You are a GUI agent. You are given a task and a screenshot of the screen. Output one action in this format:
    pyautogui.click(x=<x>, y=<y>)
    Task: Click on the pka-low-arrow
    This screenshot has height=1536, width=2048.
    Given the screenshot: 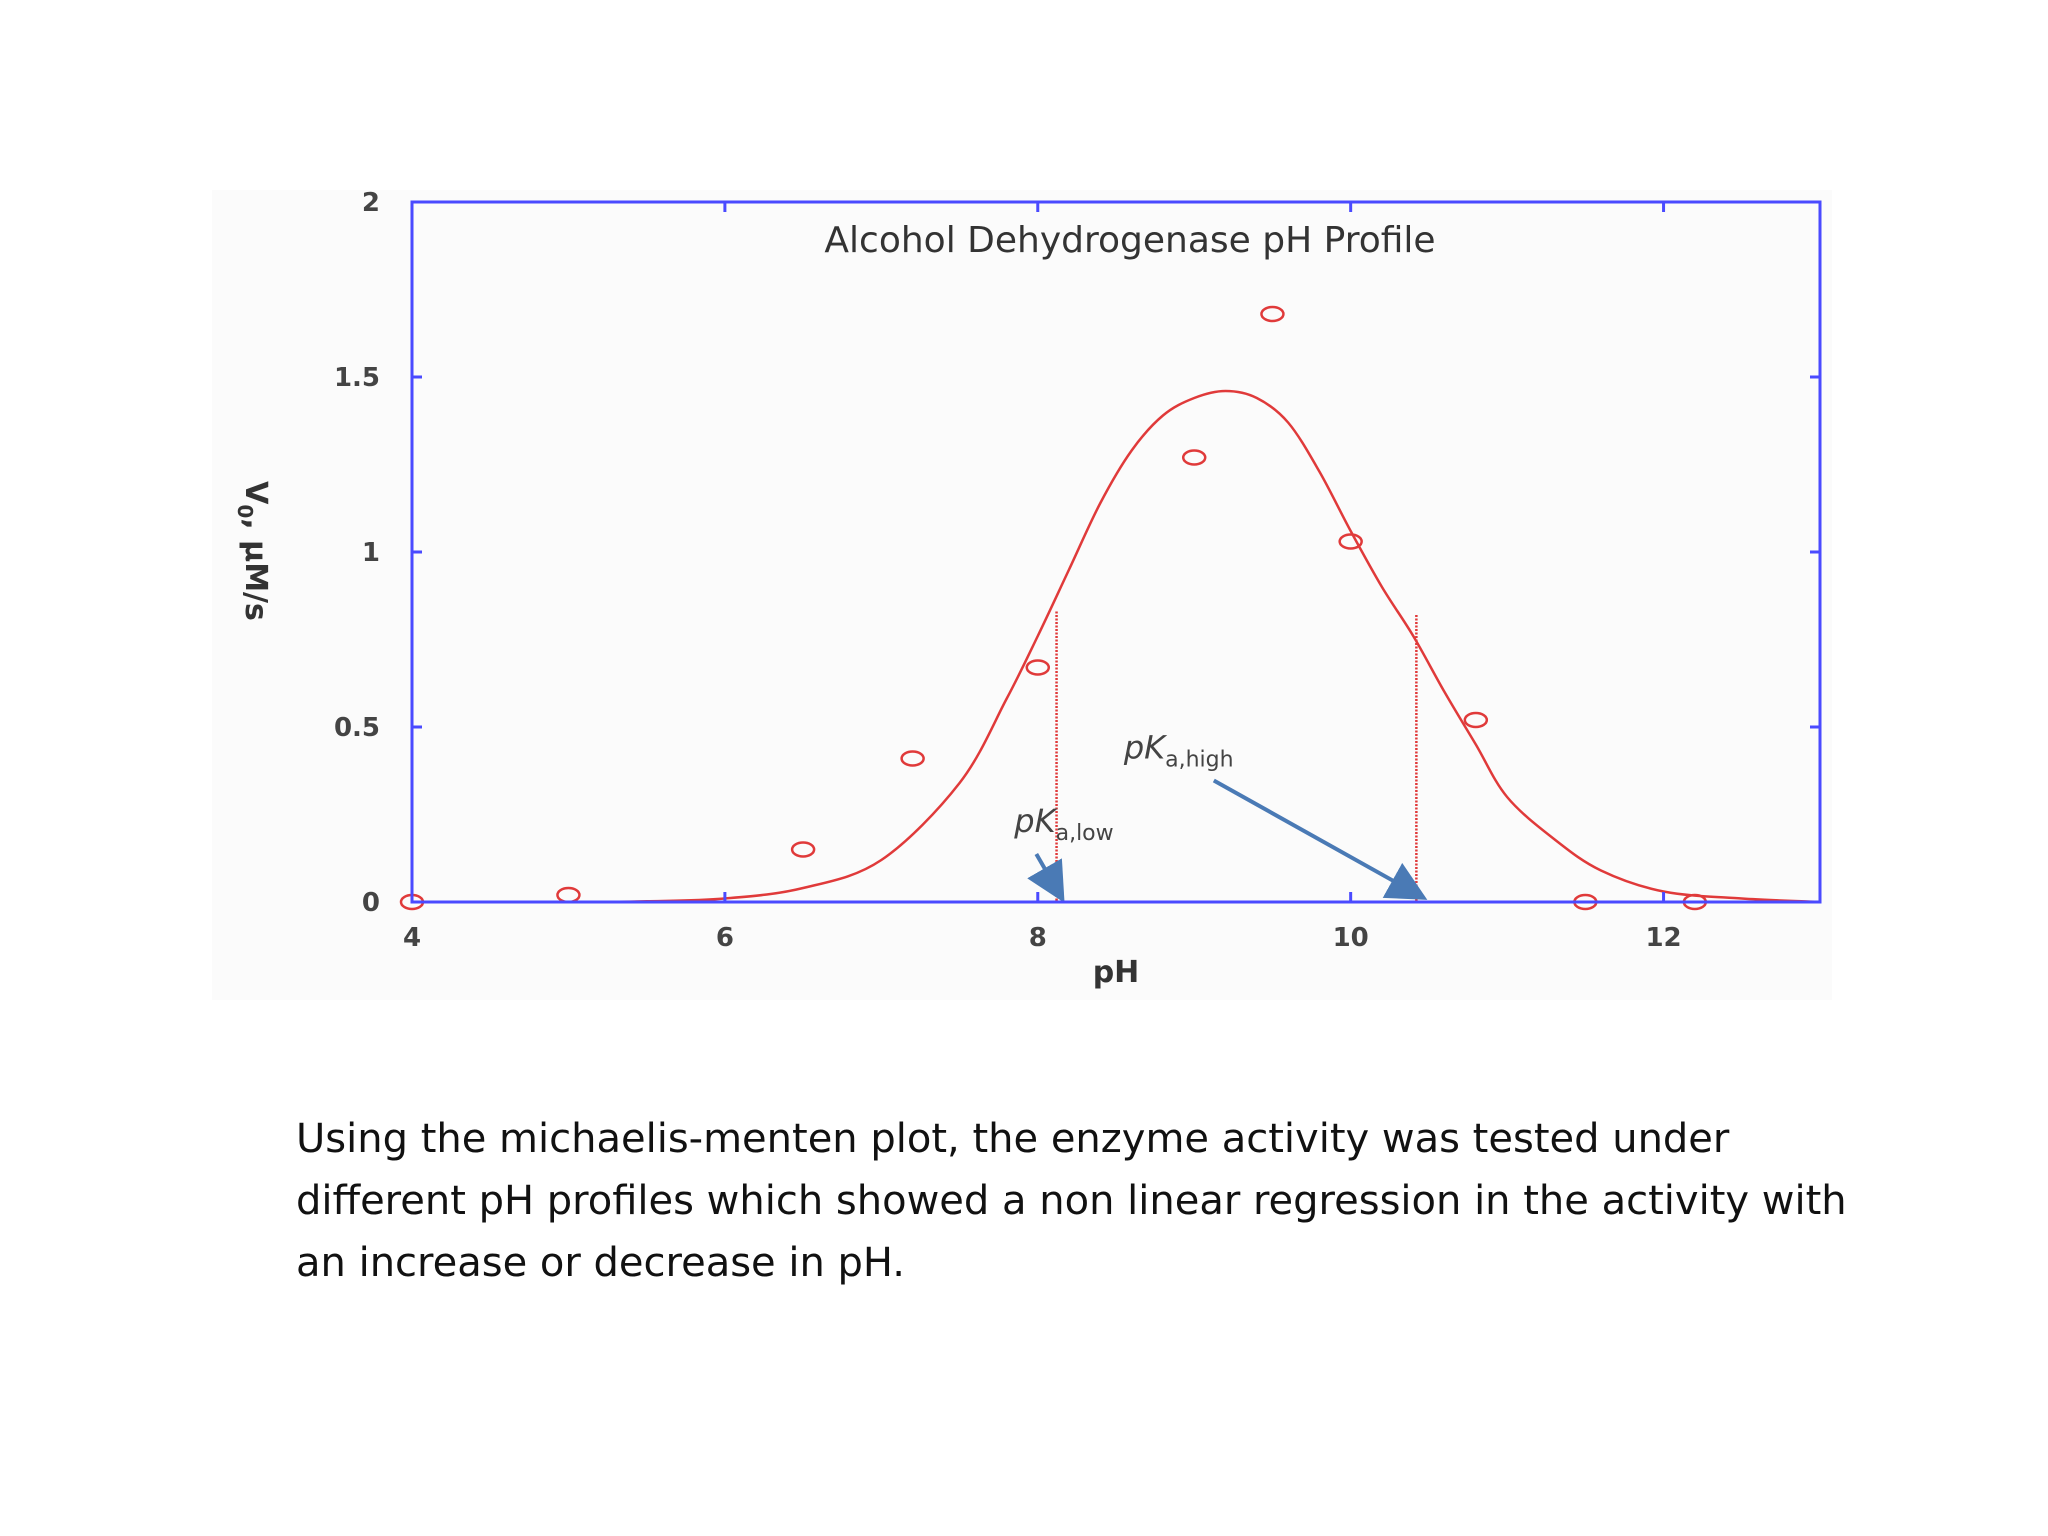 What is the action you would take?
    pyautogui.click(x=1046, y=878)
    